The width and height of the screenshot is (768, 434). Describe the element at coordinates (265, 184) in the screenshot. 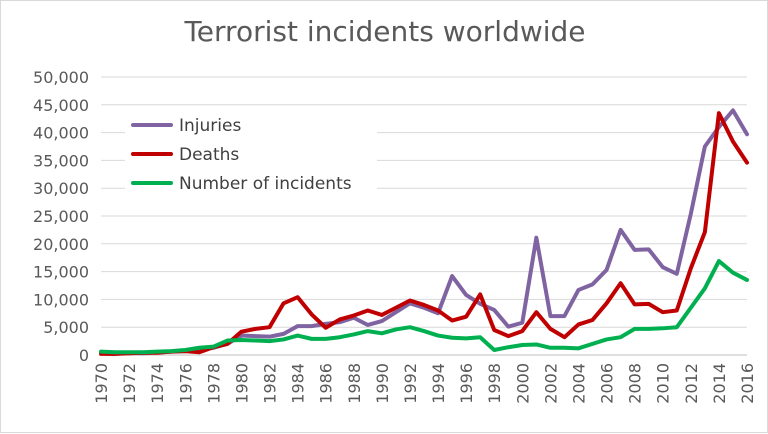

I see `legend-label: Number of incidents` at that location.